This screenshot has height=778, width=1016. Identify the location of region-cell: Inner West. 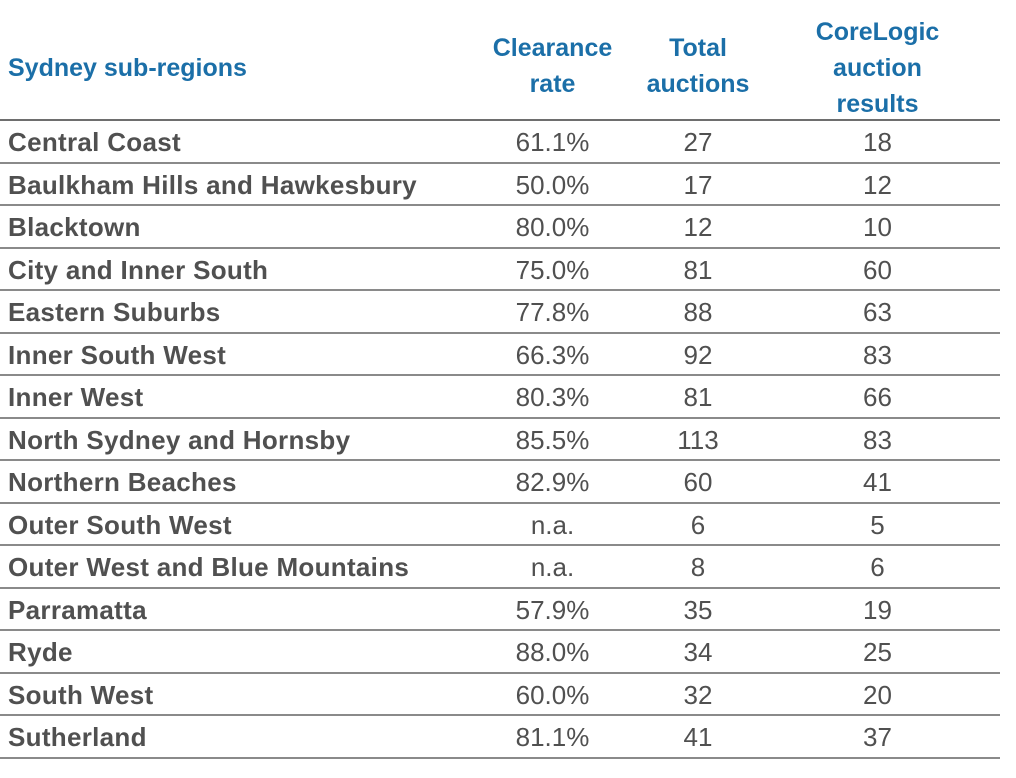
(76, 397).